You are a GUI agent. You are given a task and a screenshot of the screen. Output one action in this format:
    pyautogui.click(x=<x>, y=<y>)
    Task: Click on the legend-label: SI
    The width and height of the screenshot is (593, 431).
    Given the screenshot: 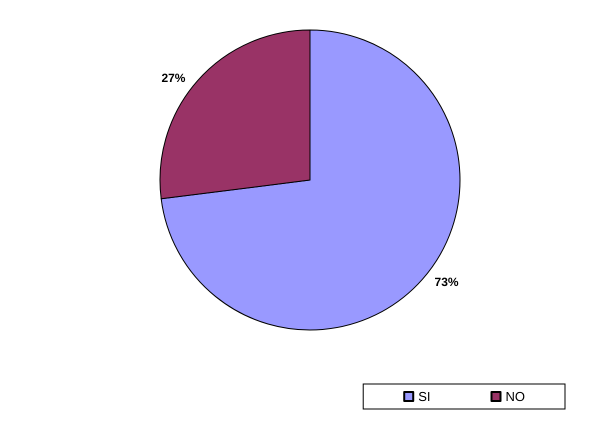 What is the action you would take?
    pyautogui.click(x=424, y=396)
    